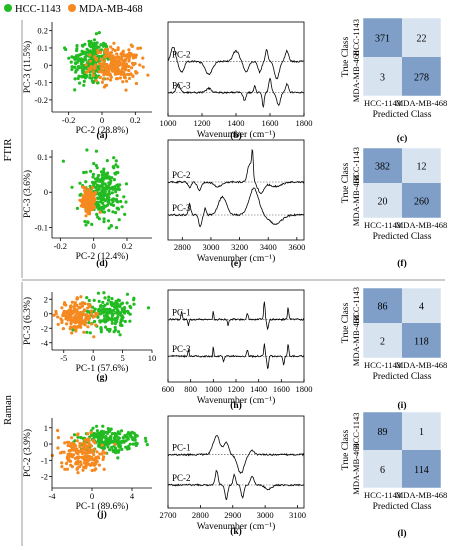 The width and height of the screenshot is (450, 550). What do you see at coordinates (27, 453) in the screenshot?
I see `y-axis-label-j: PC-2 (3.9%)` at bounding box center [27, 453].